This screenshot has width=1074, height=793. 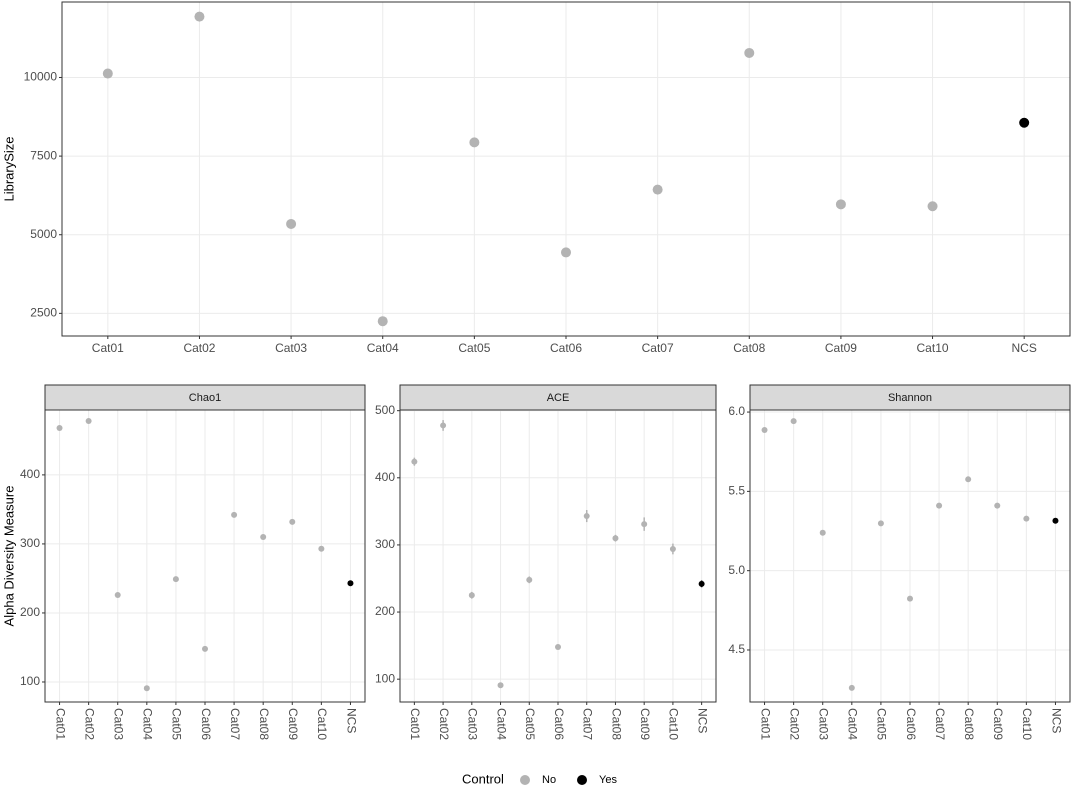 I want to click on y-tick-label: 5.0, so click(x=736, y=570).